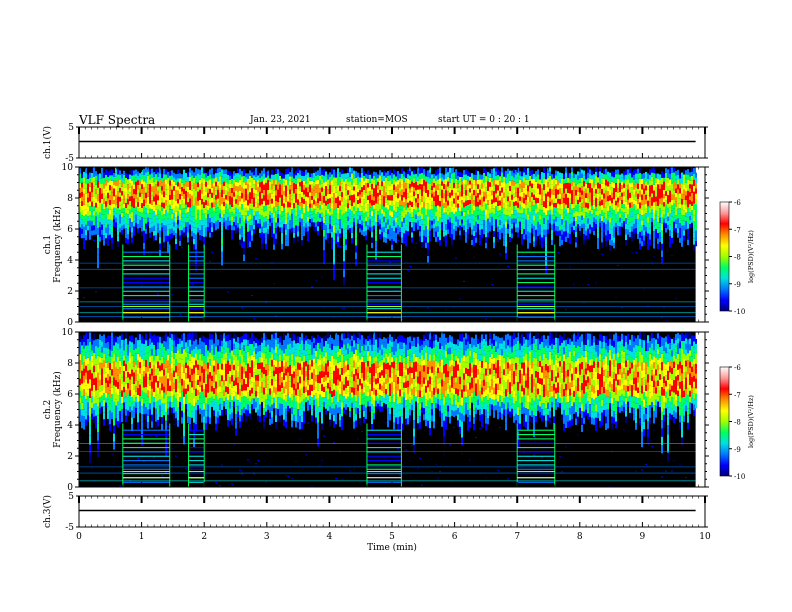 The image size is (792, 612). I want to click on noise-band, so click(196, 261).